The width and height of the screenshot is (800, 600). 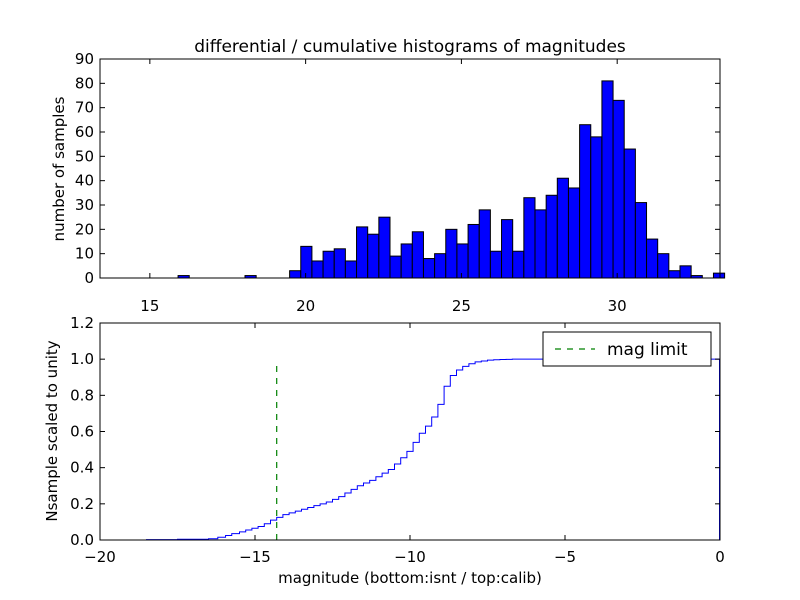 I want to click on bottom-x-tick-label: −5, so click(x=565, y=557).